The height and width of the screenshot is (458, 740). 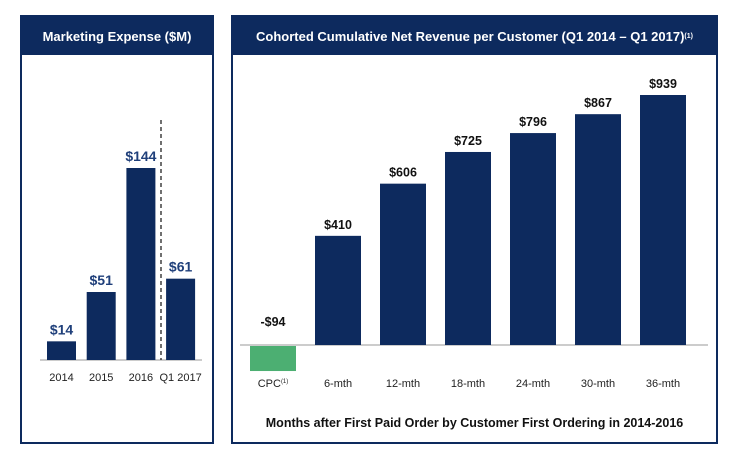 I want to click on bar-CPC, so click(x=273, y=359).